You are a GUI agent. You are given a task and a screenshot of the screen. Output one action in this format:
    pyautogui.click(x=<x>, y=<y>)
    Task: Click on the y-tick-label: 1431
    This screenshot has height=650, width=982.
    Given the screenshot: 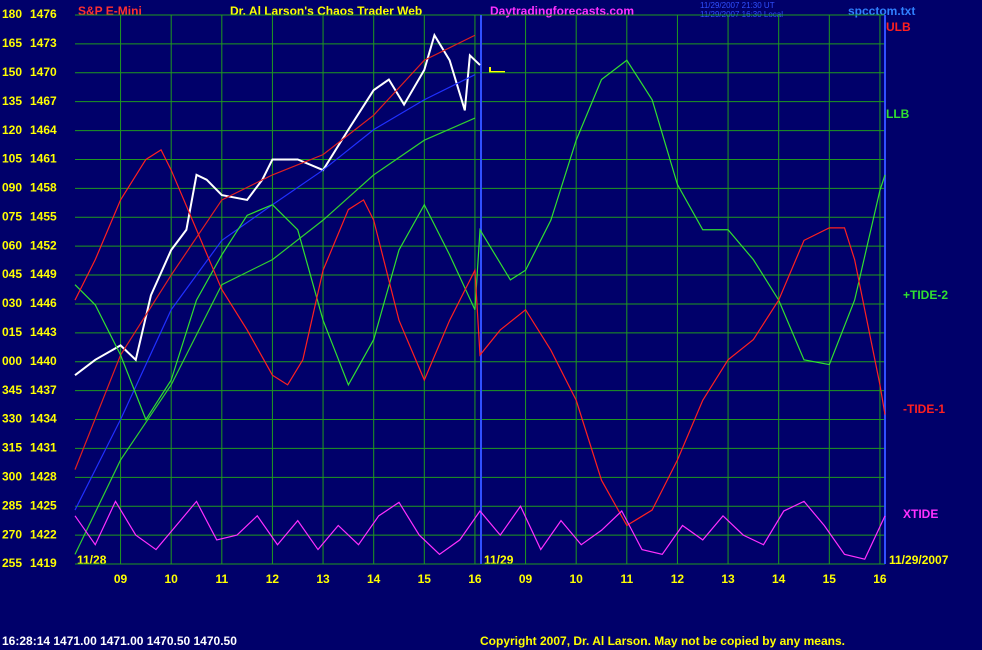 What is the action you would take?
    pyautogui.click(x=43, y=448)
    